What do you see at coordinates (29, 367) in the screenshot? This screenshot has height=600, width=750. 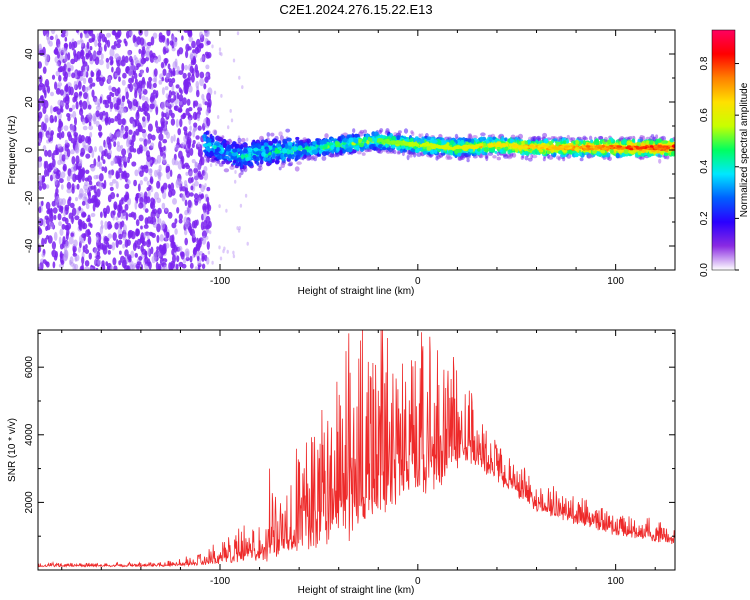 I see `y-tick-label: 6000` at bounding box center [29, 367].